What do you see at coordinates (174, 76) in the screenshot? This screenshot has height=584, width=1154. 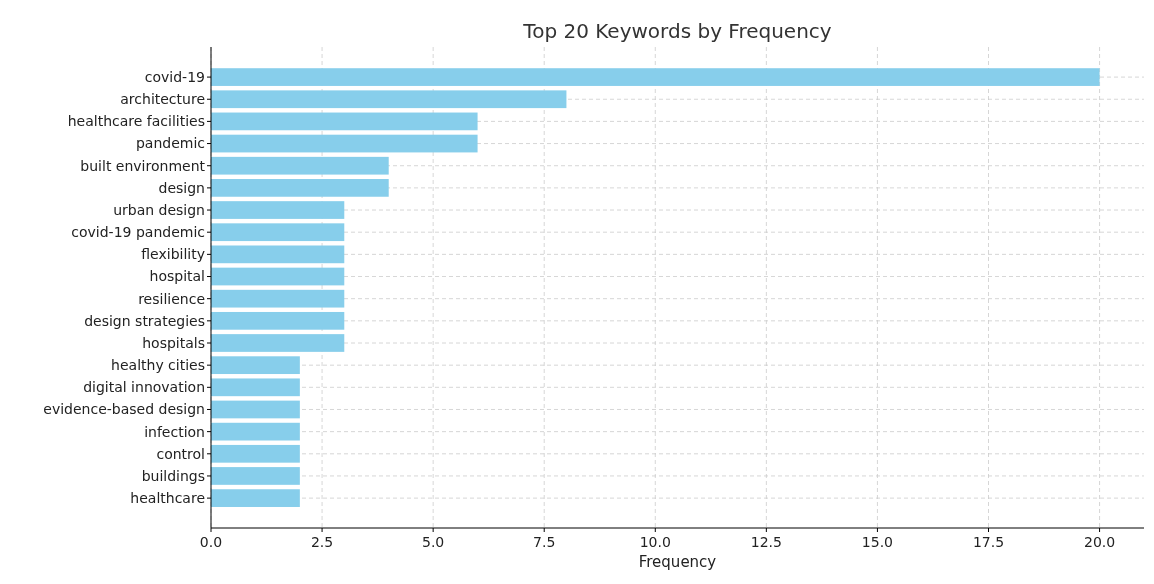 I see `y-tick-label: covid-19` at bounding box center [174, 76].